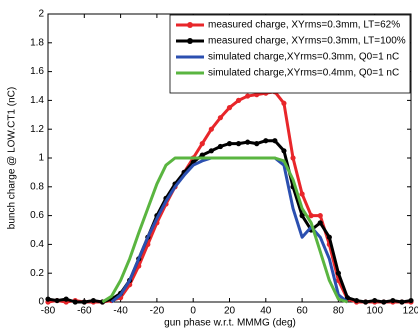 The height and width of the screenshot is (332, 418). Describe the element at coordinates (230, 323) in the screenshot. I see `x-axis-label: gun phase w.r.t. MMMG (deg)` at that location.